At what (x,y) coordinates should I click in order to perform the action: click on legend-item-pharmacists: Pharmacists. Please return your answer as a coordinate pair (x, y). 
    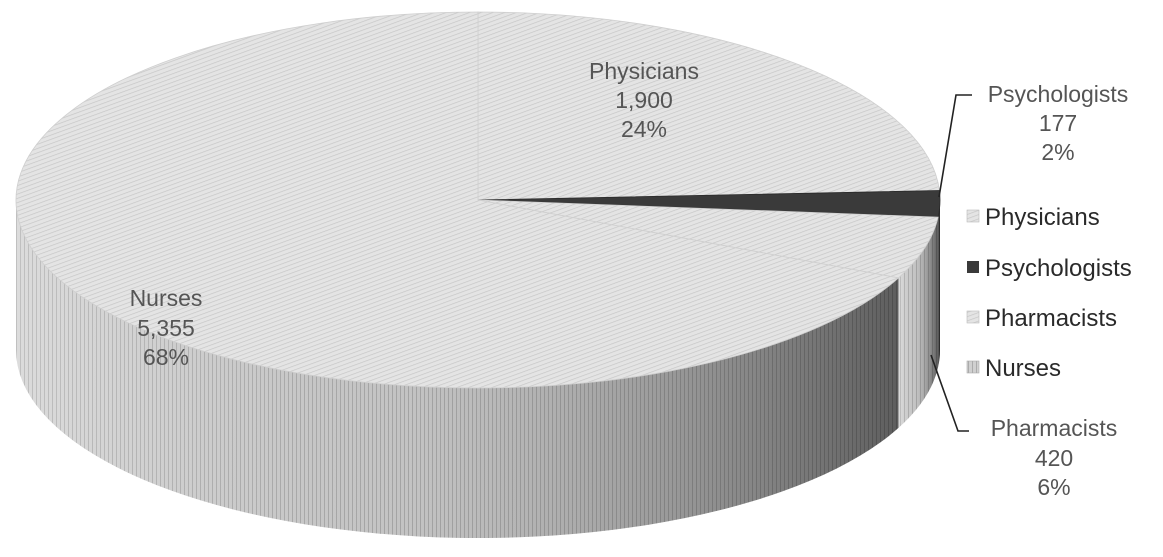
    Looking at the image, I should click on (1041, 318).